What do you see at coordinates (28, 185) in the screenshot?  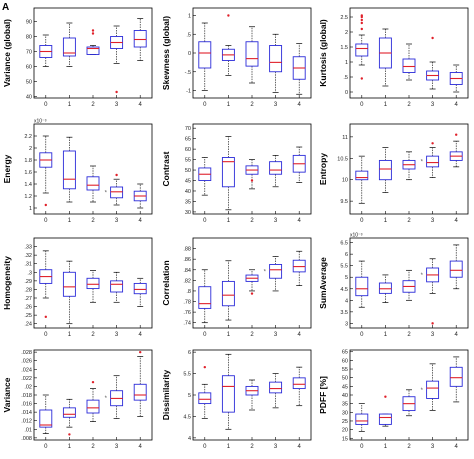 I see `y-tick-label: 1.4` at bounding box center [28, 185].